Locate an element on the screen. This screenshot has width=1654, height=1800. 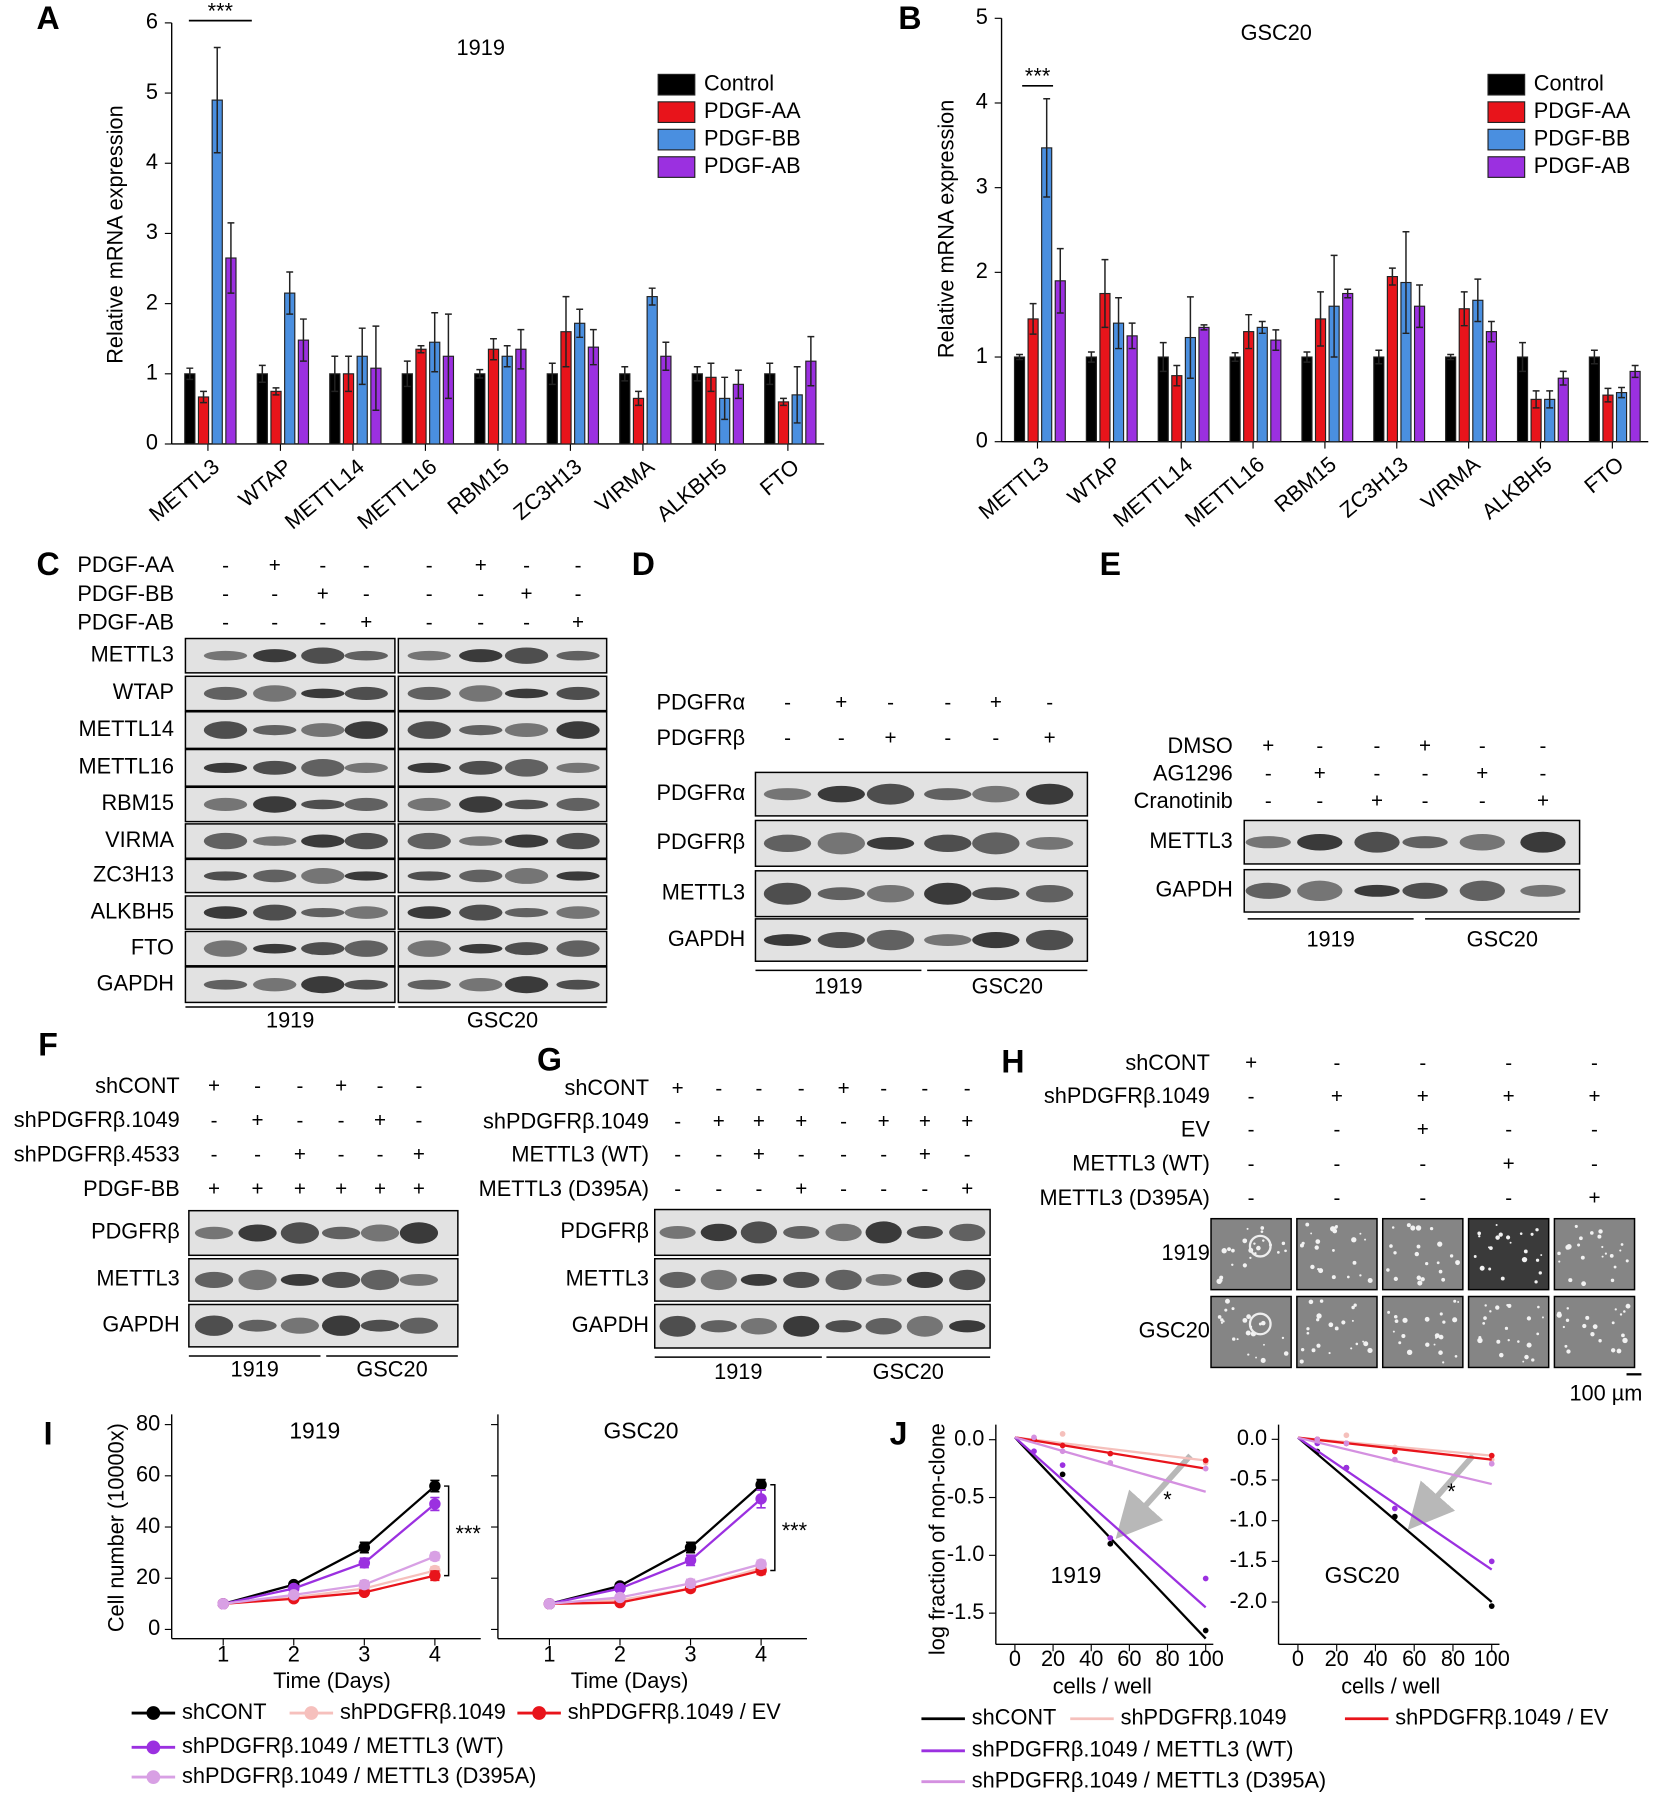
panel-letter: I is located at coordinates (48, 1434).